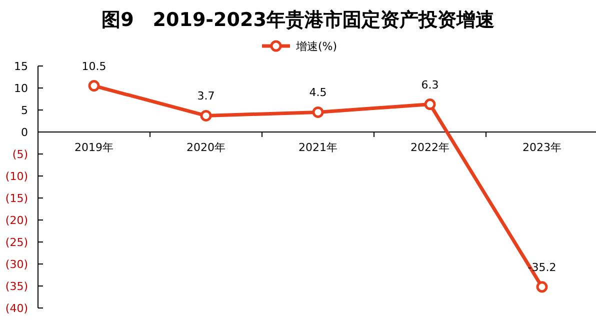  I want to click on y-tick-label: 15, so click(21, 66).